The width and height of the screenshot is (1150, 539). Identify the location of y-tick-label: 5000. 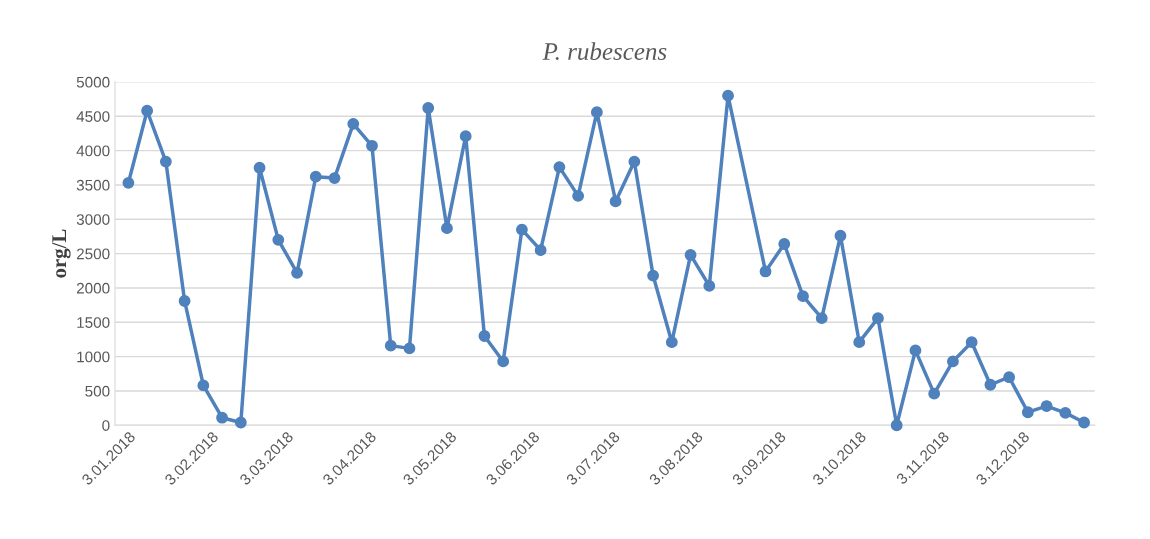
(93, 82).